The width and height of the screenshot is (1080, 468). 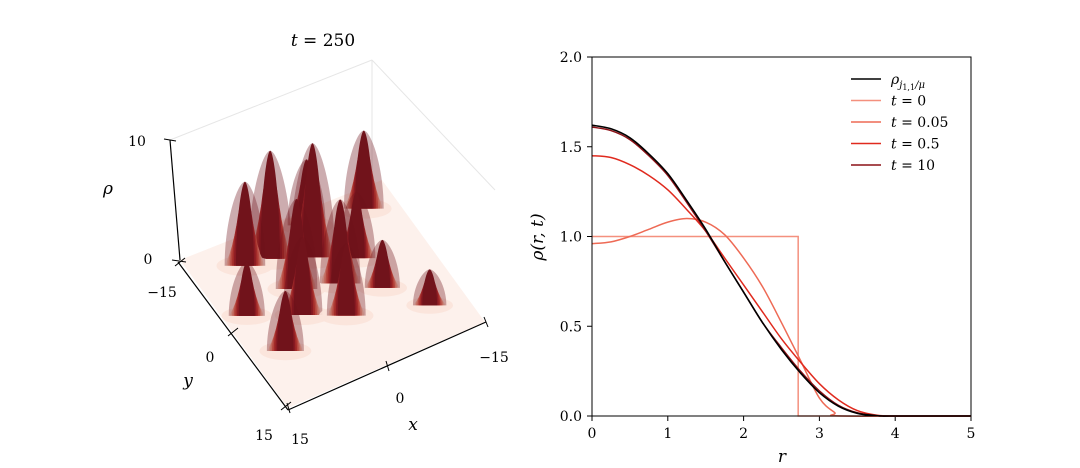 What do you see at coordinates (571, 238) in the screenshot?
I see `y-tick-label: 1.0` at bounding box center [571, 238].